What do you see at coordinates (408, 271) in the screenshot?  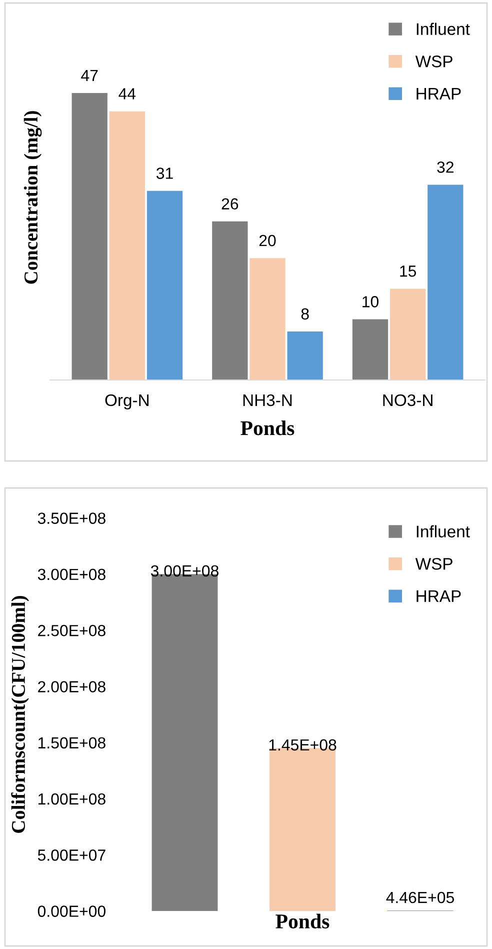 I see `data-label: 15` at bounding box center [408, 271].